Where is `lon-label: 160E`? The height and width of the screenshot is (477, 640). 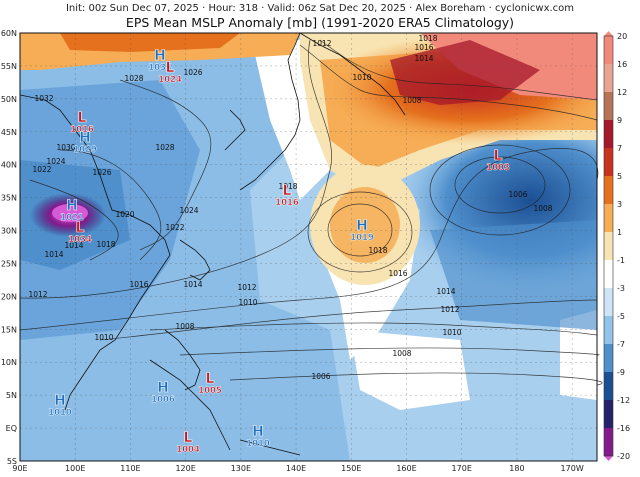 lon-label: 160E is located at coordinates (406, 468).